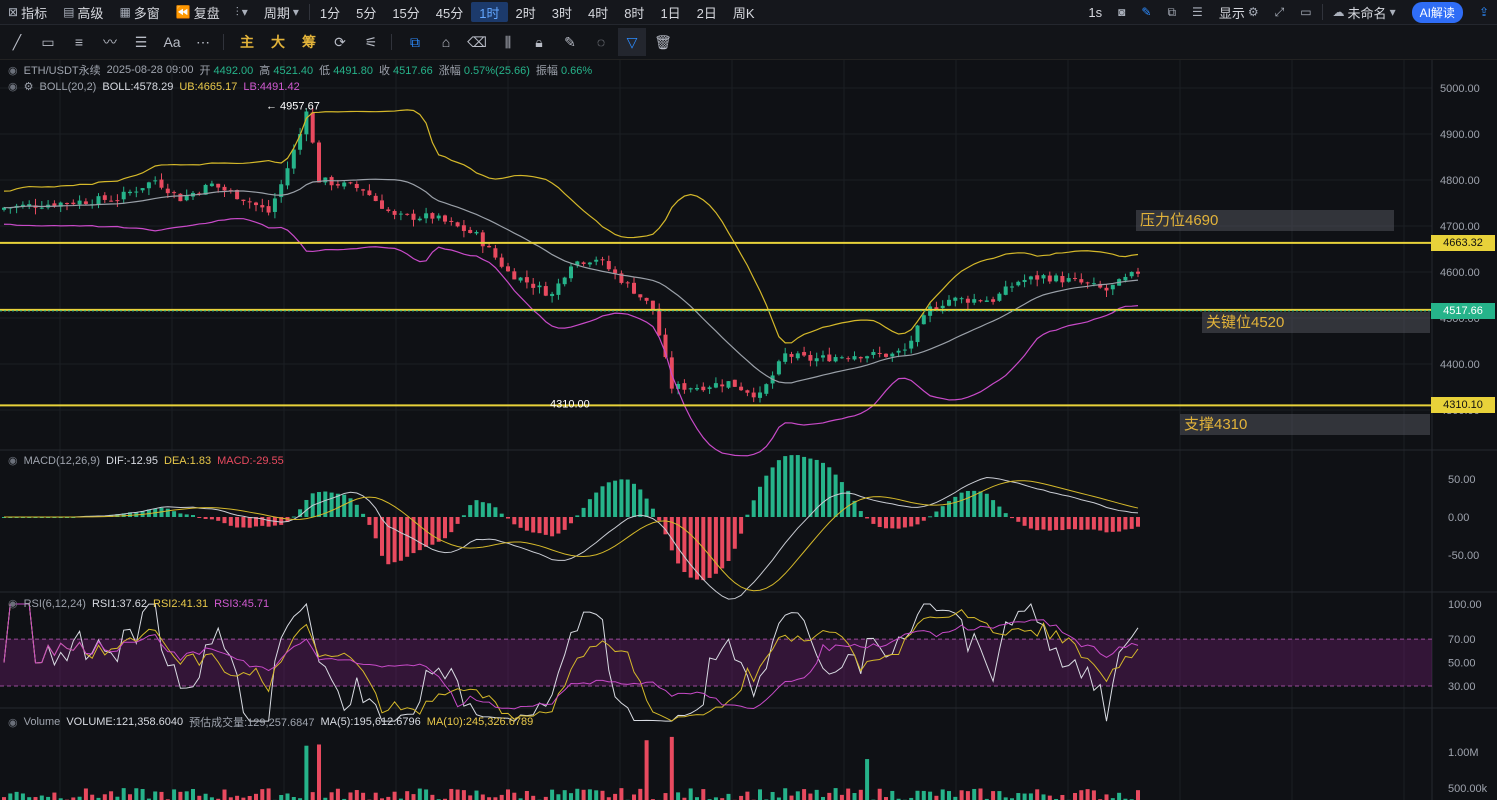 Image resolution: width=1497 pixels, height=800 pixels. Describe the element at coordinates (634, 13) in the screenshot. I see `interval-tab-8: 8时` at that location.